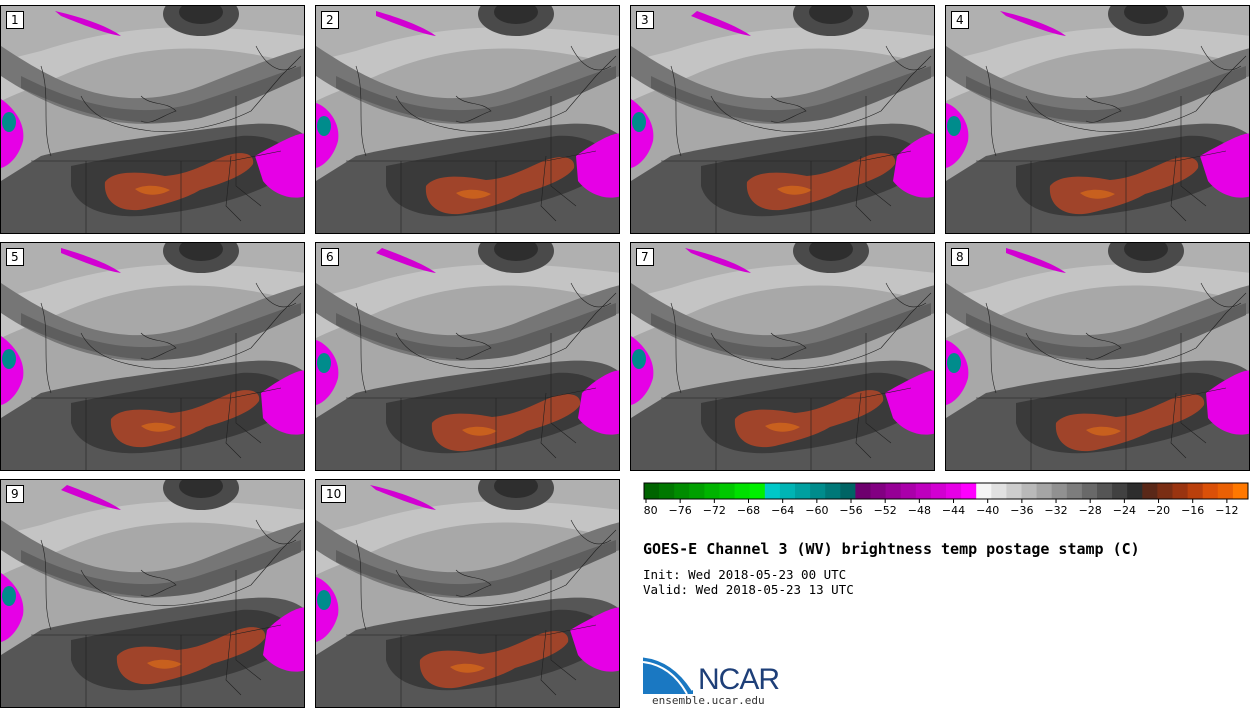 This screenshot has height=709, width=1260. What do you see at coordinates (1097, 119) in the screenshot?
I see `stamp-panel: 4` at bounding box center [1097, 119].